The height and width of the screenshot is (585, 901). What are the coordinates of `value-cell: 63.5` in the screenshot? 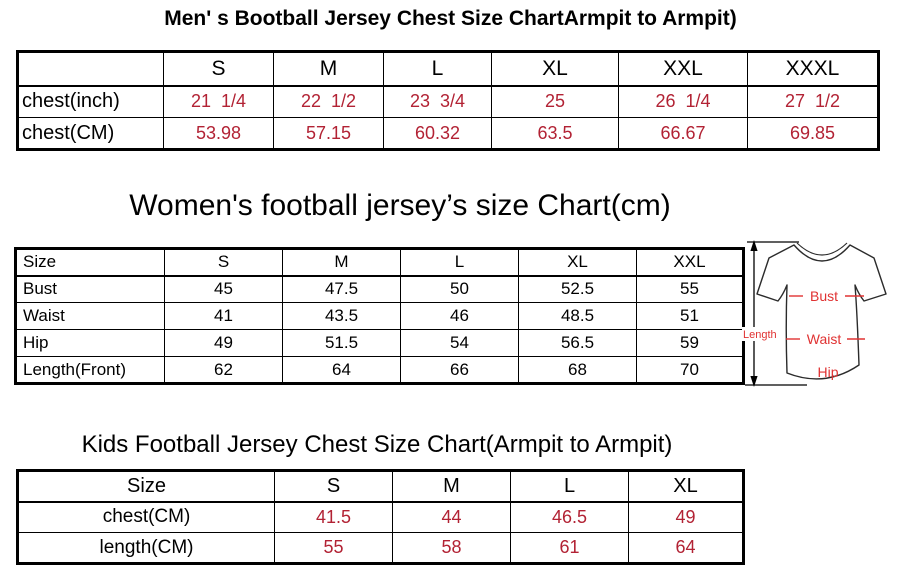 It's located at (555, 133).